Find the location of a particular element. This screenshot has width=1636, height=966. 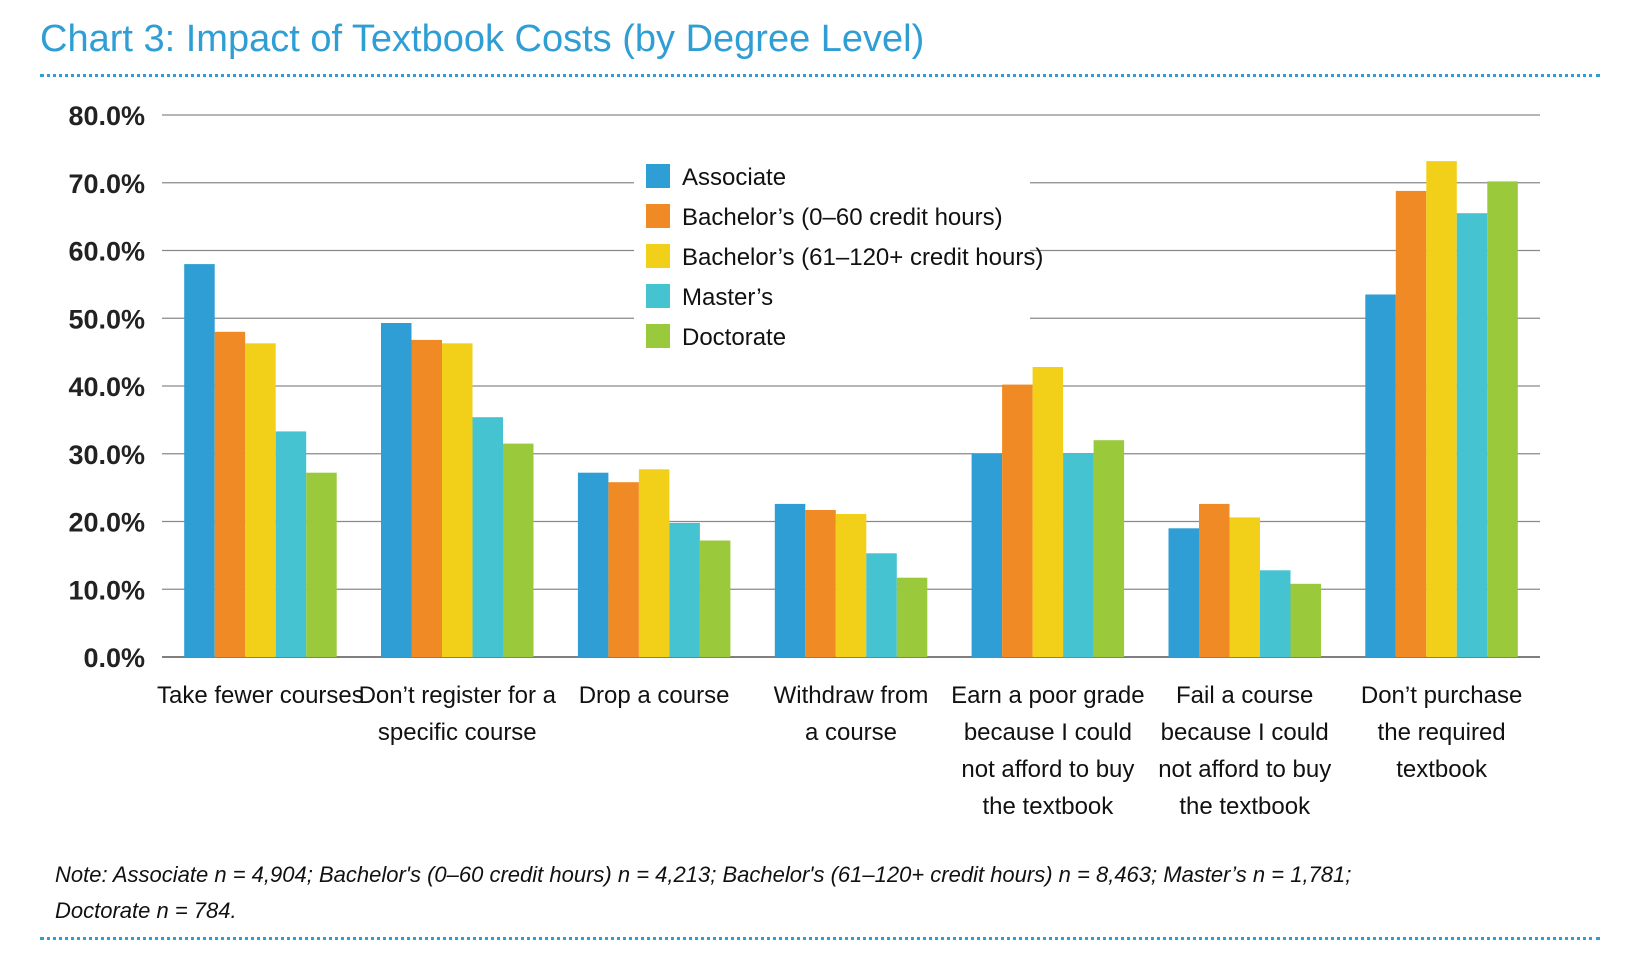

legend-label: Bachelor’s (0–60 credit hours) is located at coordinates (842, 217).